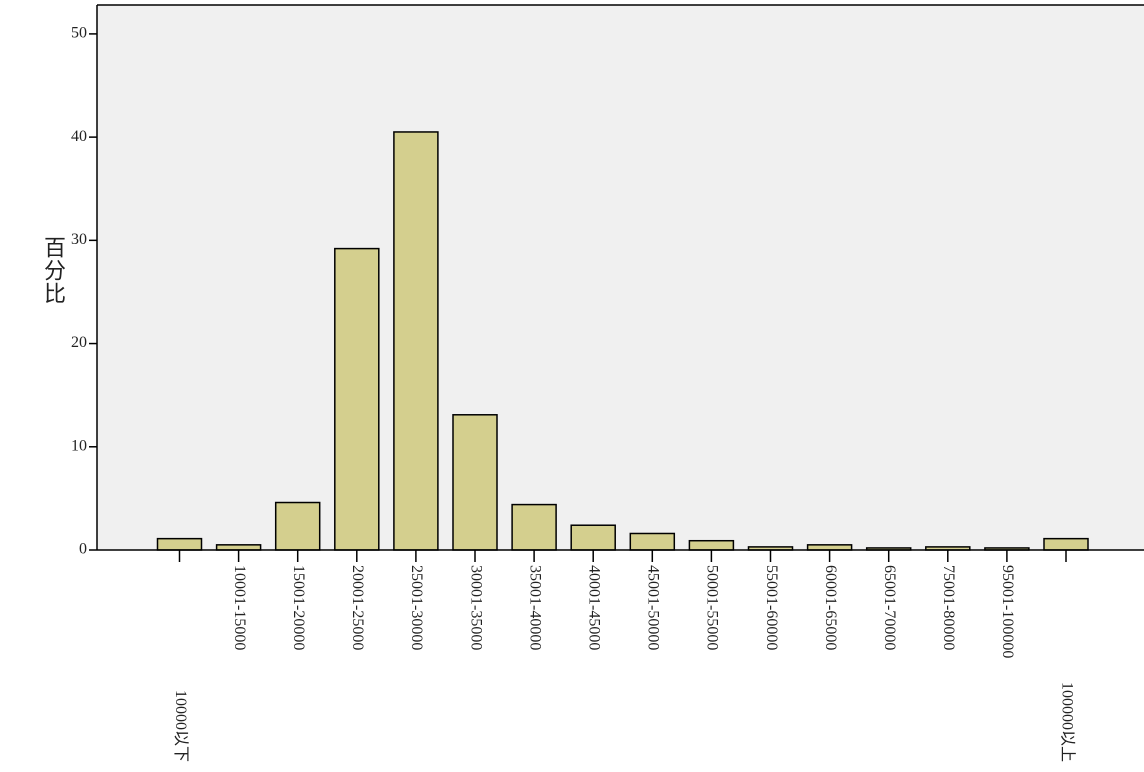 The width and height of the screenshot is (1144, 772). I want to click on x-tick-label: 10000以下, so click(180, 726).